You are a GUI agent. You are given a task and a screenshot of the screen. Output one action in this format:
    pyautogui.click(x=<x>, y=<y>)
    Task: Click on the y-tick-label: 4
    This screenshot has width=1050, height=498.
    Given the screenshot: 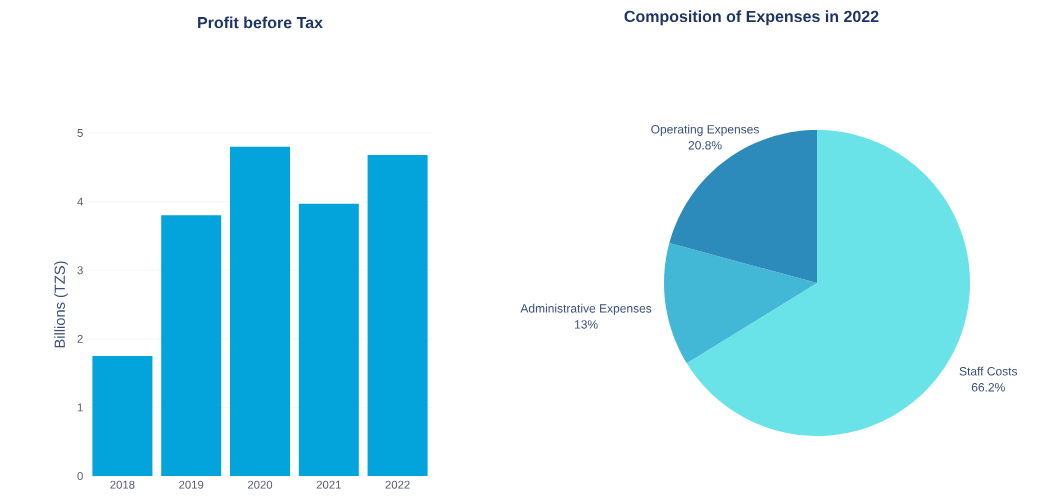 What is the action you would take?
    pyautogui.click(x=80, y=201)
    